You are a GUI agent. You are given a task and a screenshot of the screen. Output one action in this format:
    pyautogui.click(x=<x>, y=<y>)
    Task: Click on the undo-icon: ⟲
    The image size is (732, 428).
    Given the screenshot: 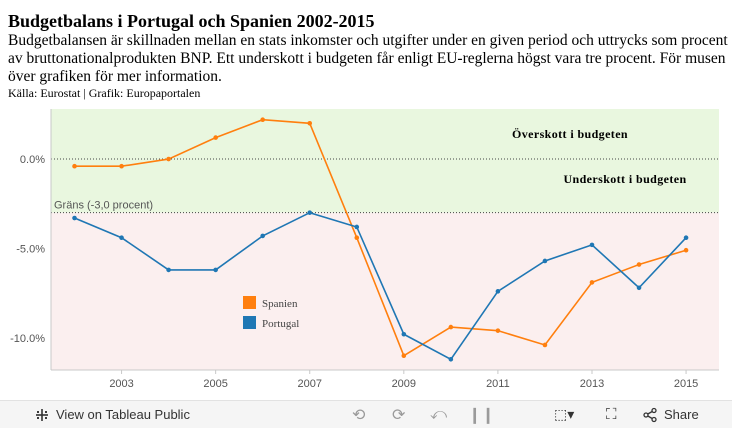 What is the action you would take?
    pyautogui.click(x=359, y=415)
    